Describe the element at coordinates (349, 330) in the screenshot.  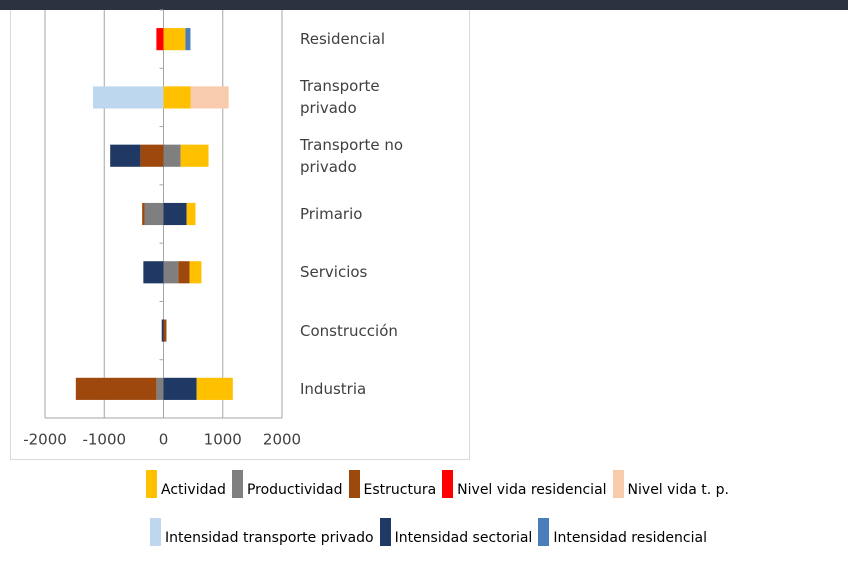
I see `category-label: Construcción` at that location.